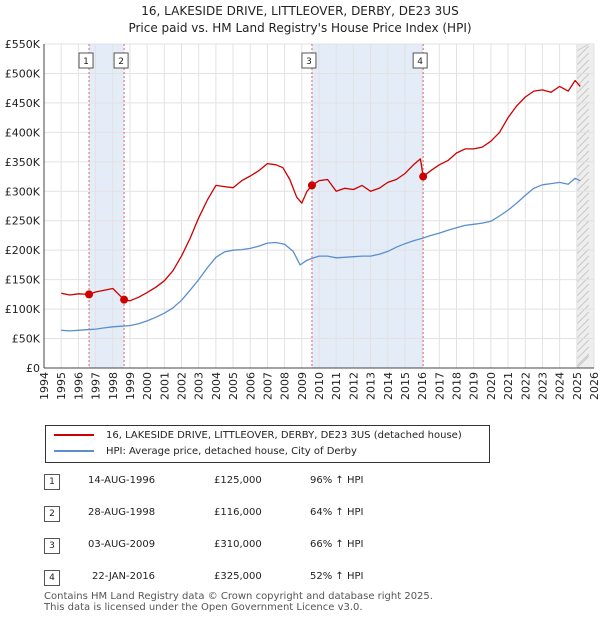  Describe the element at coordinates (23, 73) in the screenshot. I see `y-tick-label: £500K` at that location.